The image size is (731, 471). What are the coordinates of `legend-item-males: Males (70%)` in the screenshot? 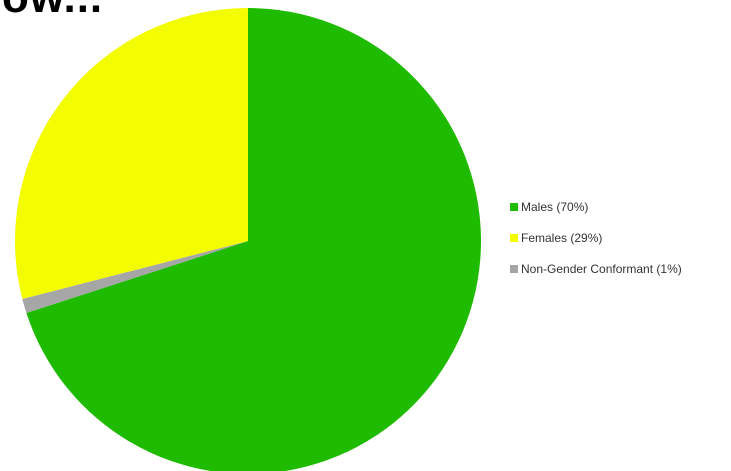 It's located at (596, 207).